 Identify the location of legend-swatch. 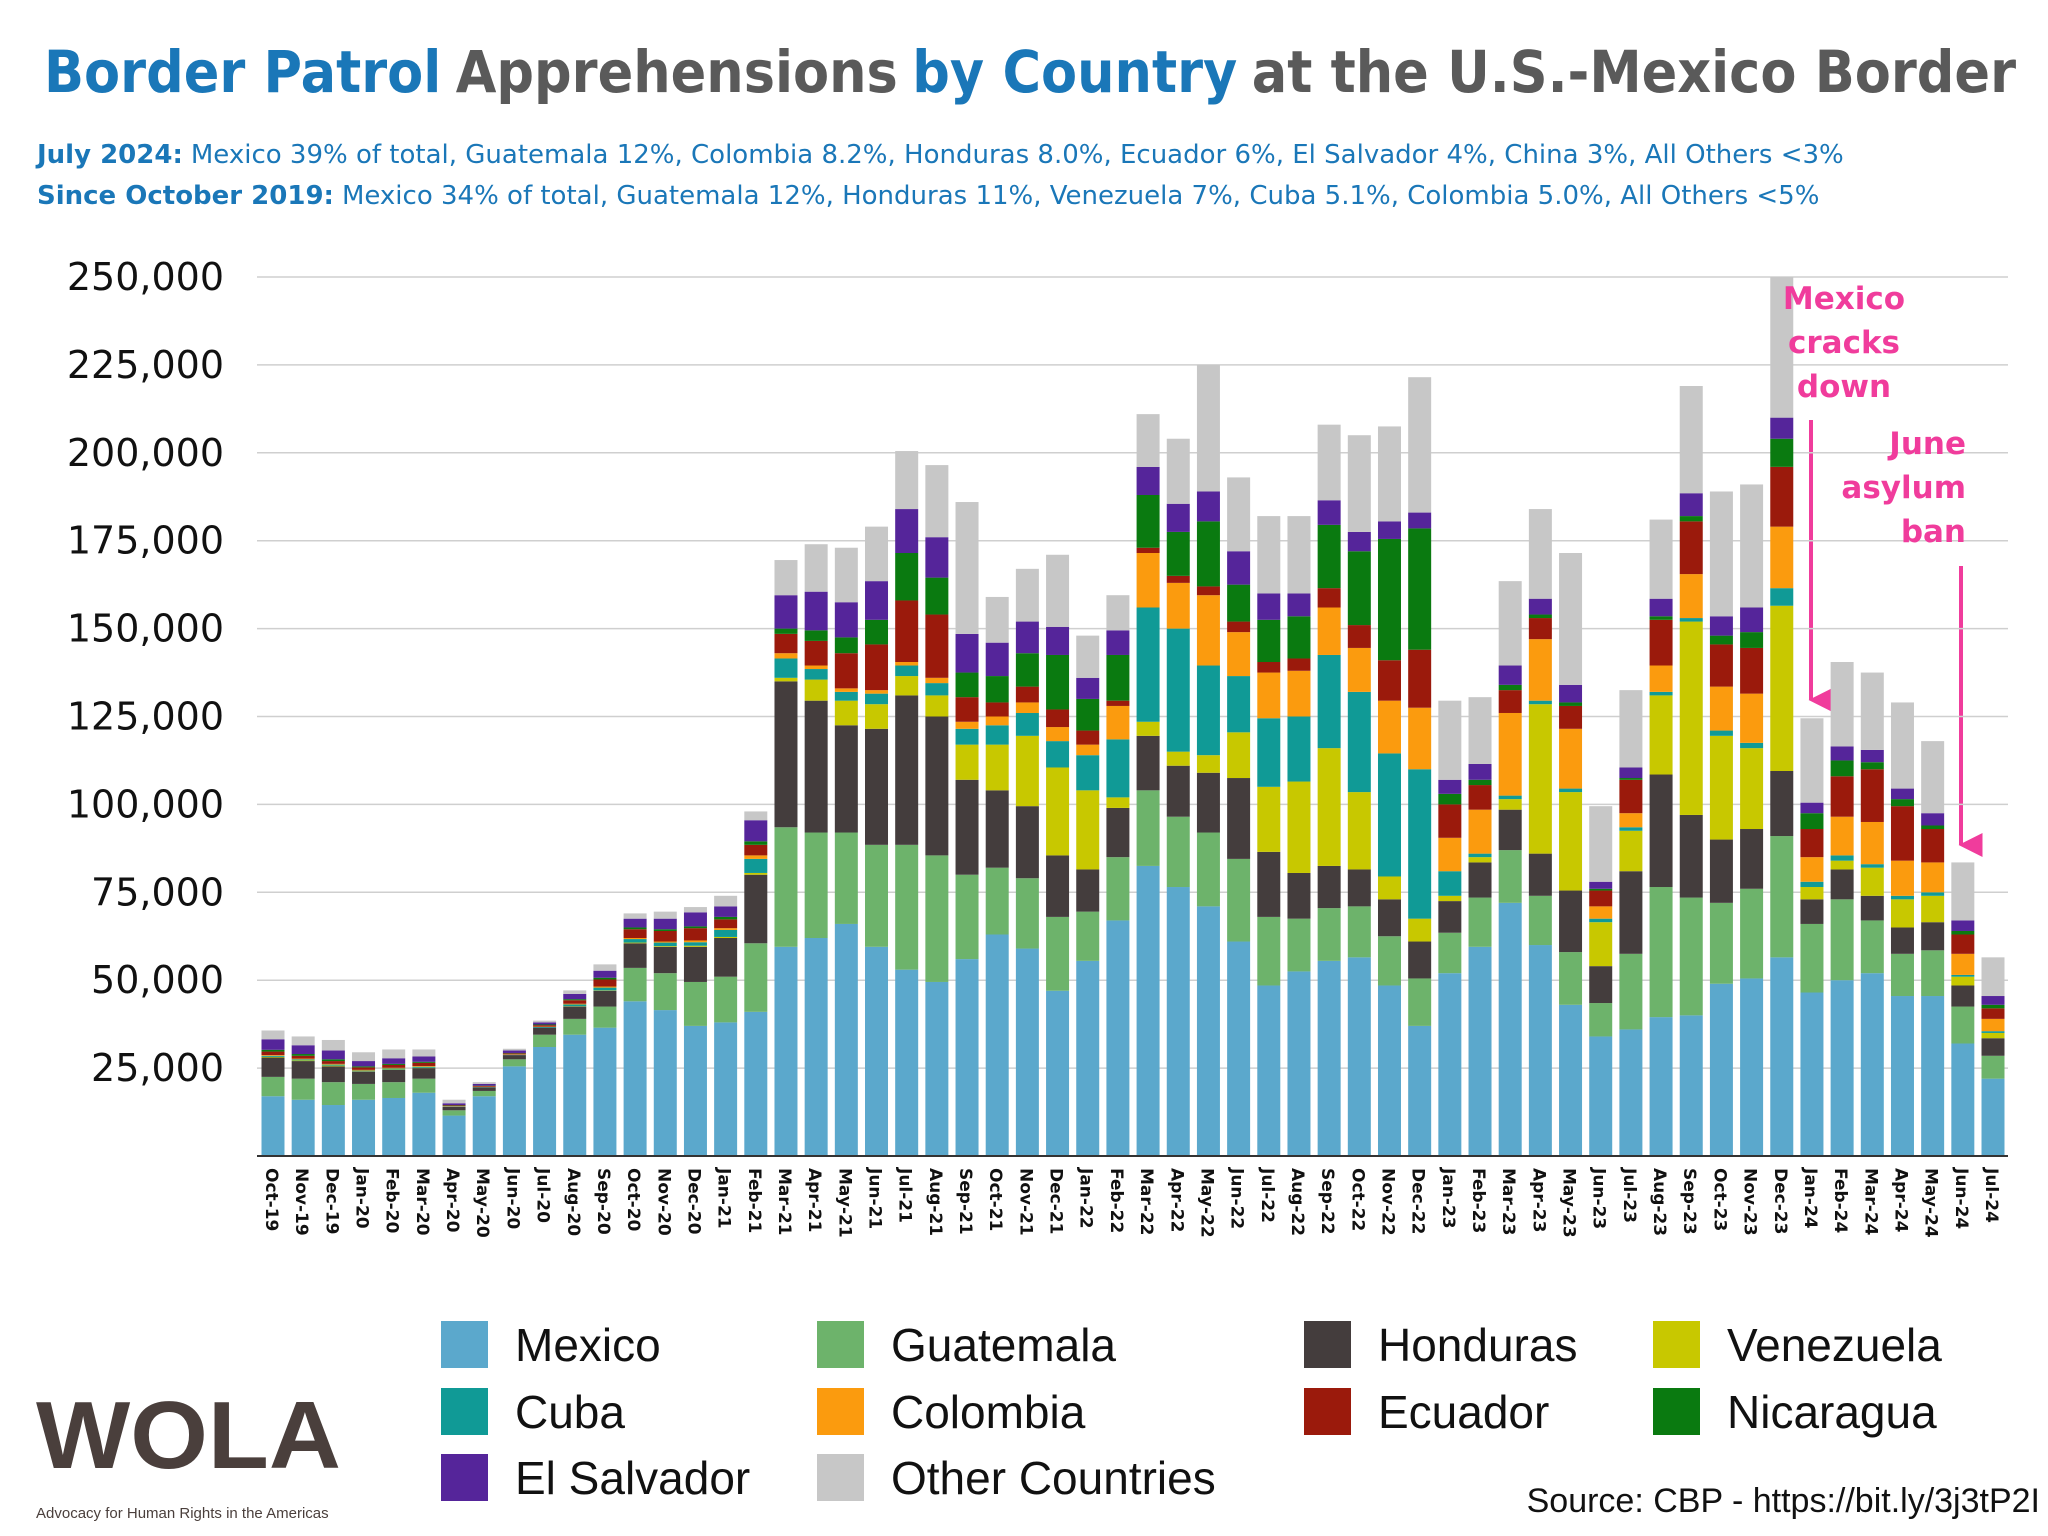
(840, 1344).